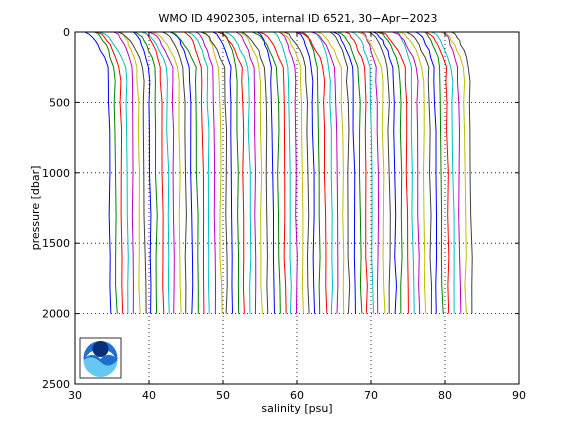  I want to click on y-tick-label: 0, so click(66, 32).